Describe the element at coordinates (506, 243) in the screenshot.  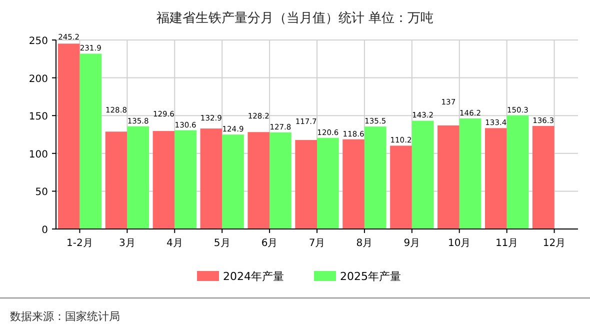
I see `x-tick-label: 11月` at that location.